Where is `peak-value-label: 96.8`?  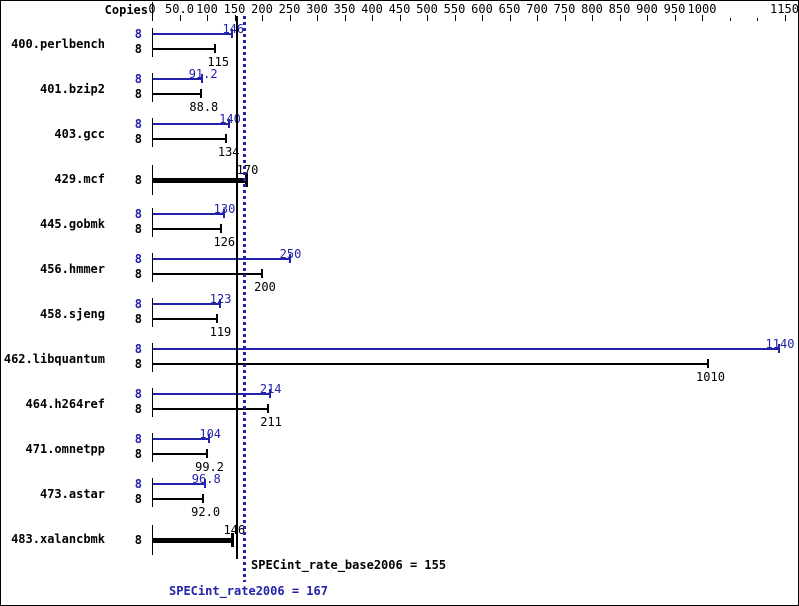
peak-value-label: 96.8 is located at coordinates (206, 478).